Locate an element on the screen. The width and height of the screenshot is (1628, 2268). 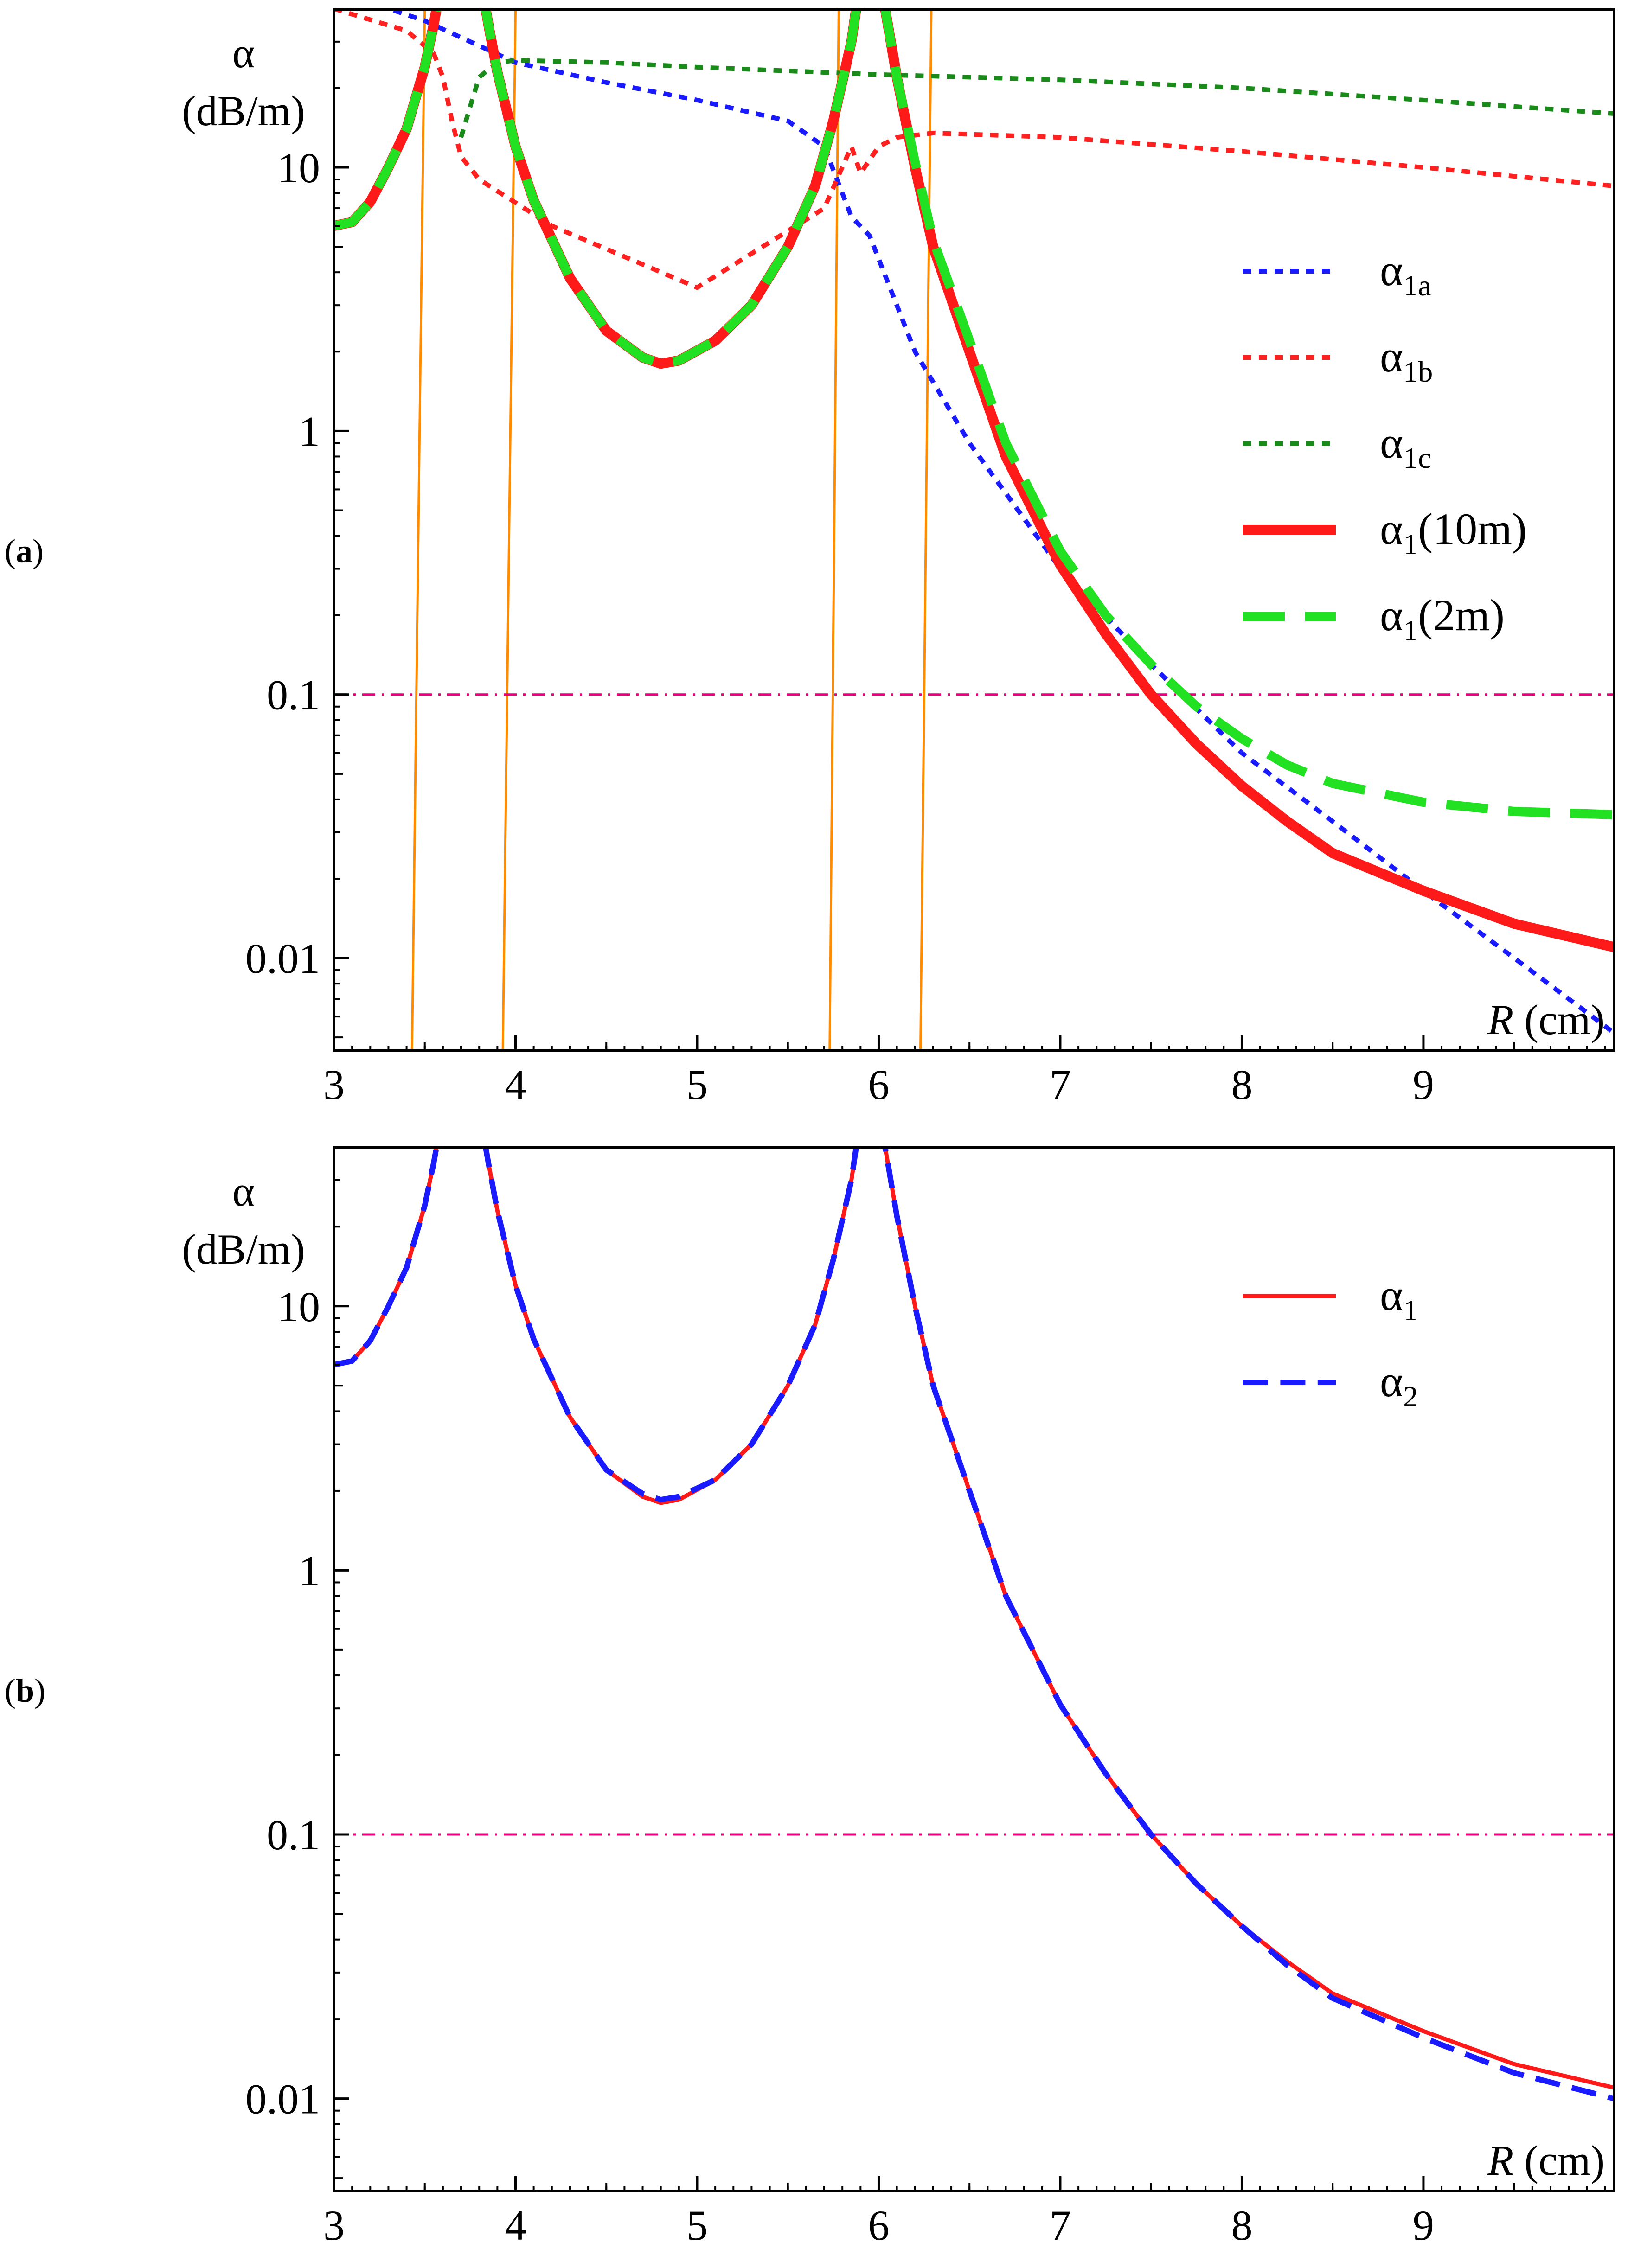
panel-letter: a is located at coordinates (24, 551).